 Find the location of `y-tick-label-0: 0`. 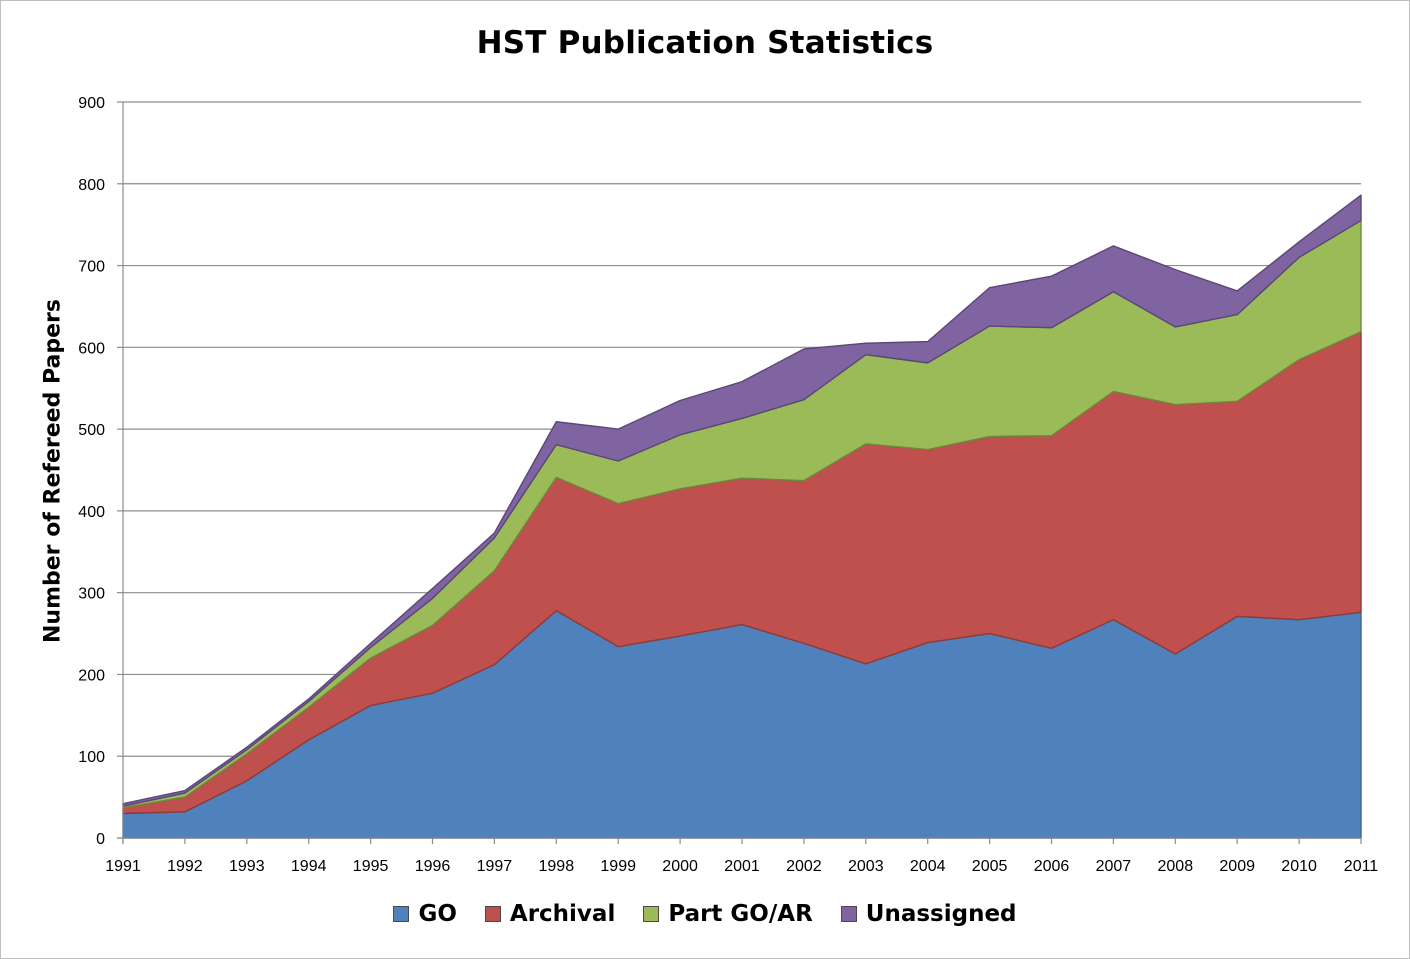

y-tick-label-0: 0 is located at coordinates (100, 839).